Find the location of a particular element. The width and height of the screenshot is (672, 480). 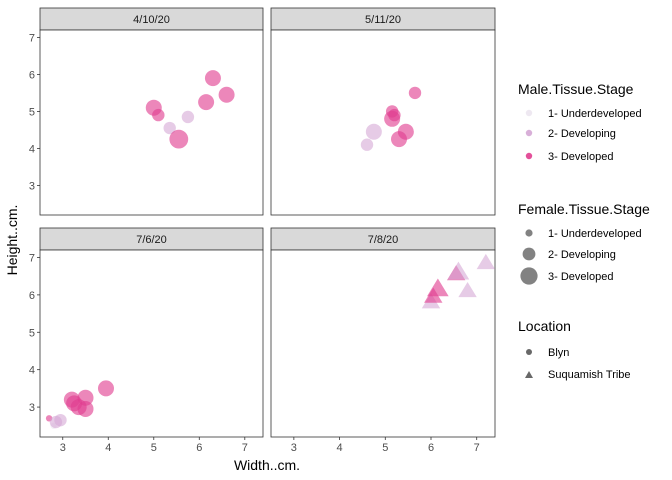

legend-label-male: 3- Developed is located at coordinates (580, 157).